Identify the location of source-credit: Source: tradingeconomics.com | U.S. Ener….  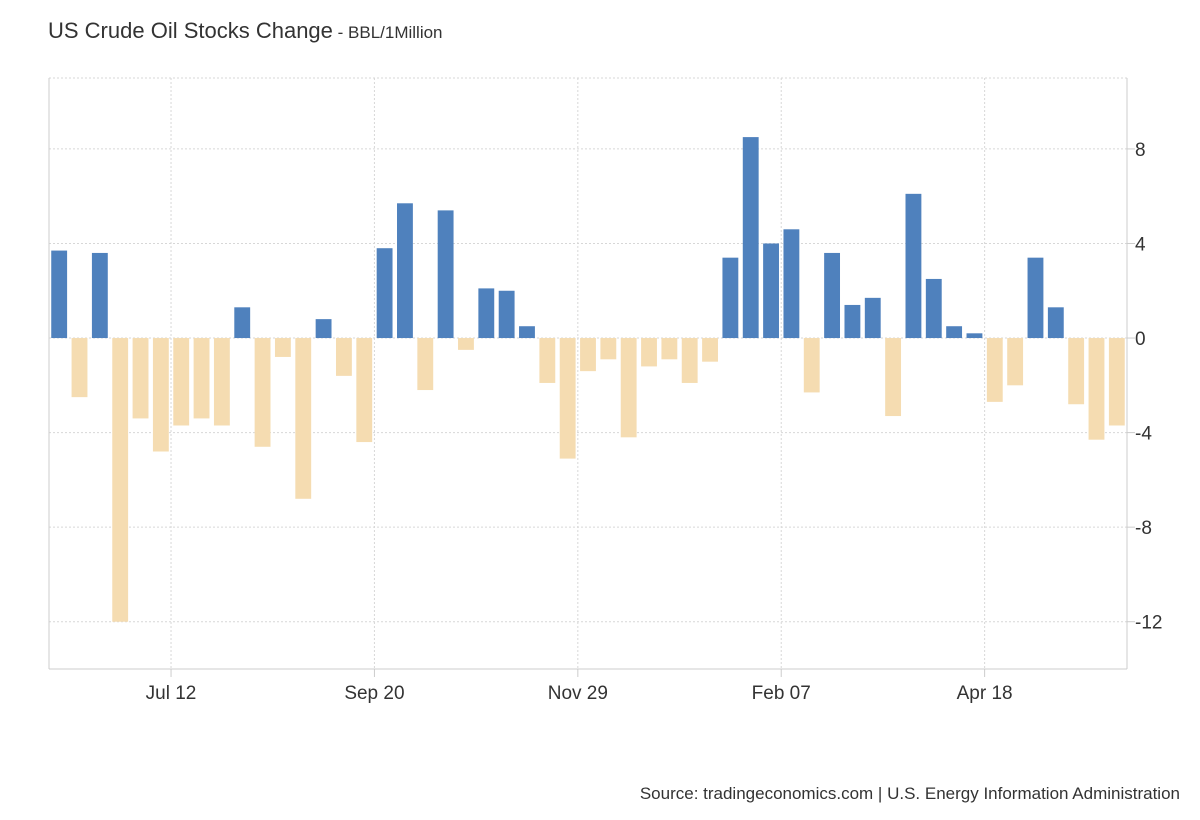
(909, 793).